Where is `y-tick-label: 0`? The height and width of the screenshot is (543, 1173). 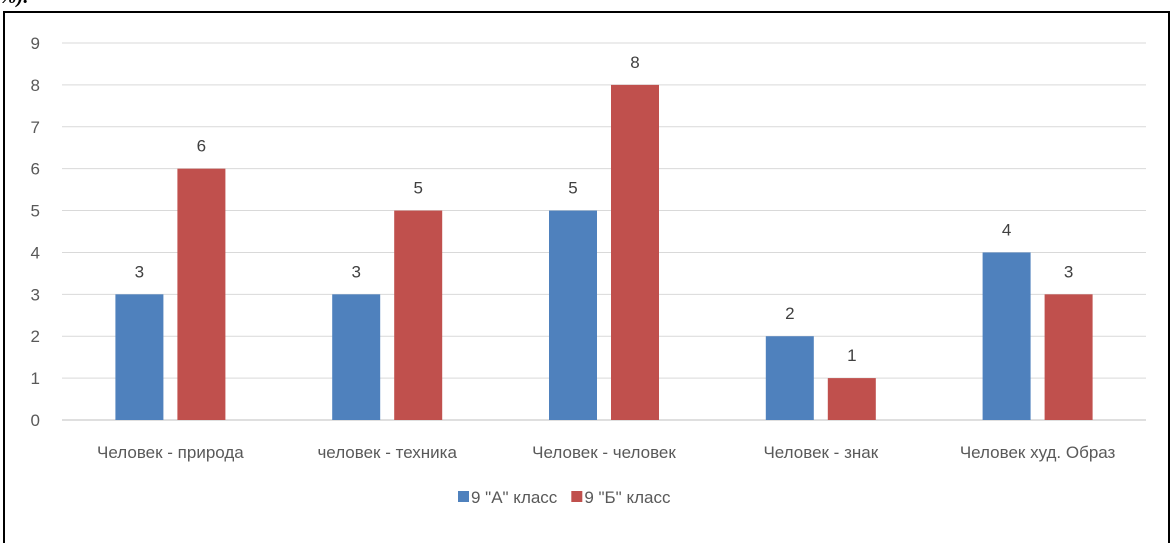
y-tick-label: 0 is located at coordinates (35, 420).